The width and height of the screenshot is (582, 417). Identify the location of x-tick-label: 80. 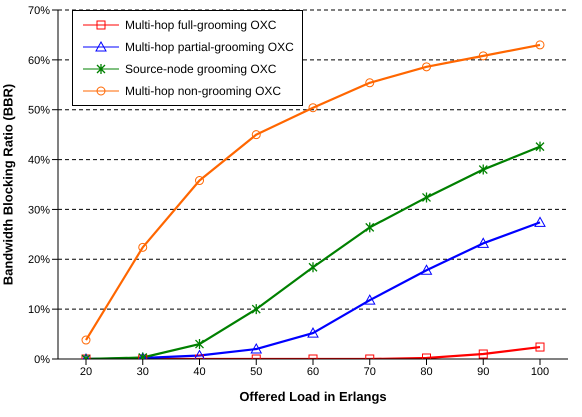
(426, 372).